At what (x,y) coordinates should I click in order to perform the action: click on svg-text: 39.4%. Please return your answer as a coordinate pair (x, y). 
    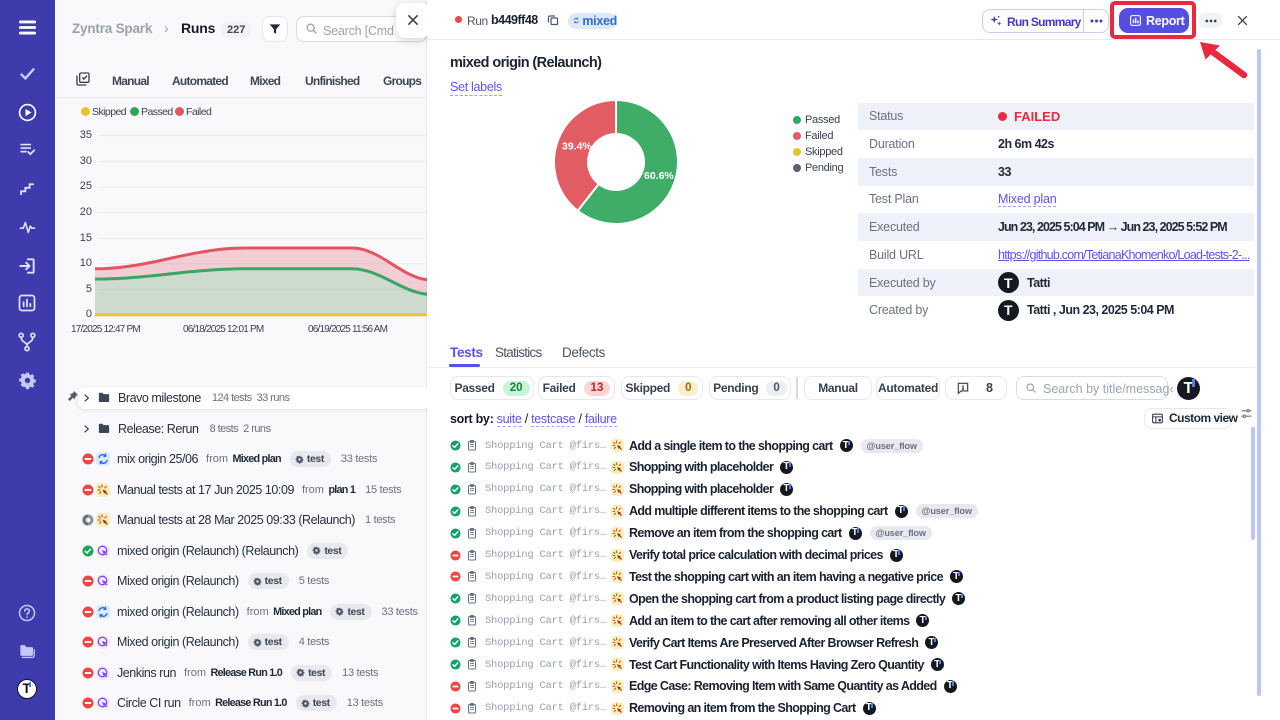
    Looking at the image, I should click on (577, 147).